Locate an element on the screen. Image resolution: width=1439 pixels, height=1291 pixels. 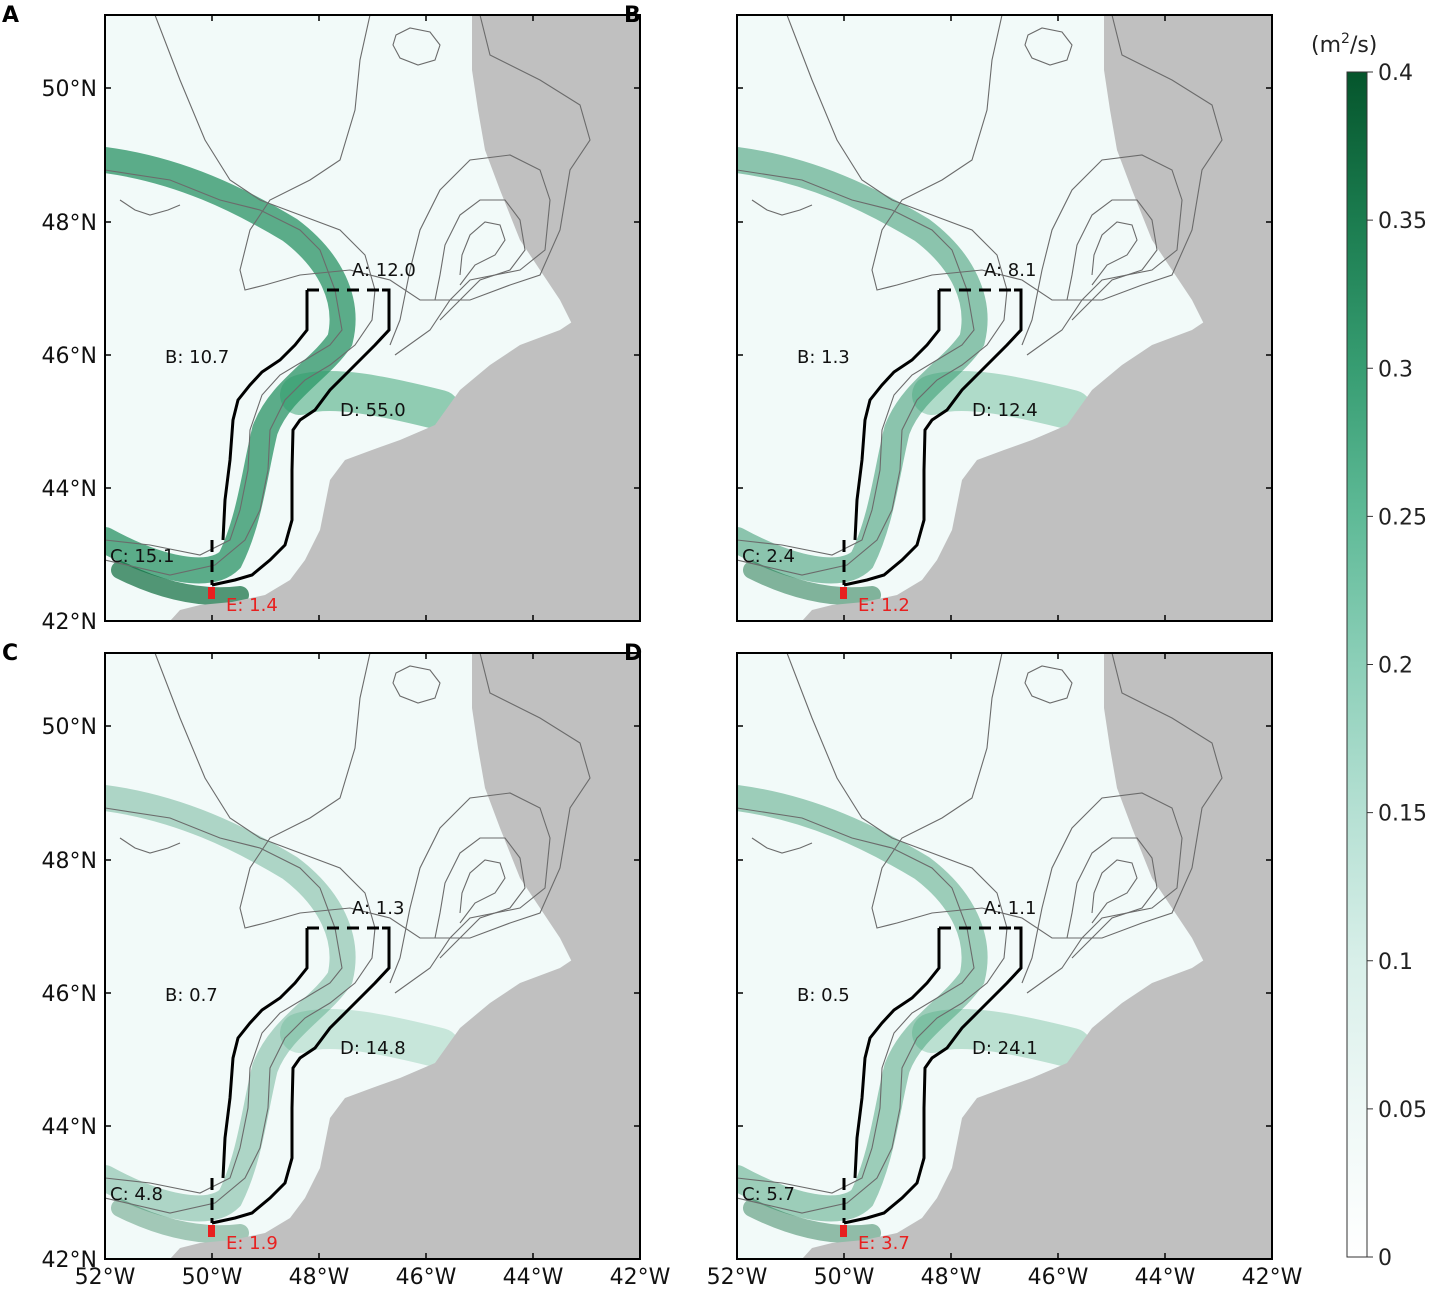
colorbar-scale is located at coordinates (1357, 664).